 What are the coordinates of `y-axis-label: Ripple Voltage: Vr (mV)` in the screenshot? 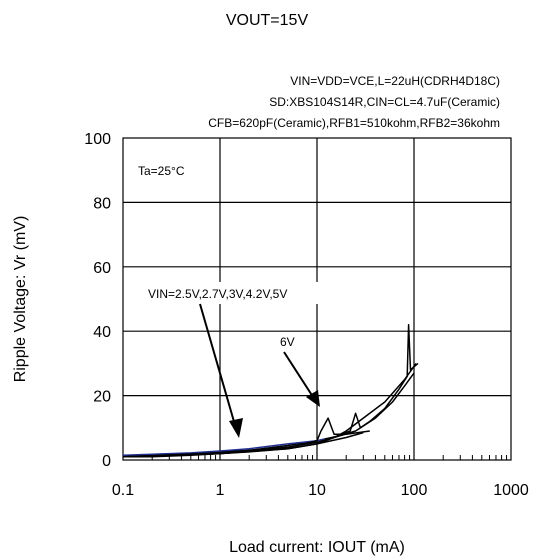 It's located at (20, 299).